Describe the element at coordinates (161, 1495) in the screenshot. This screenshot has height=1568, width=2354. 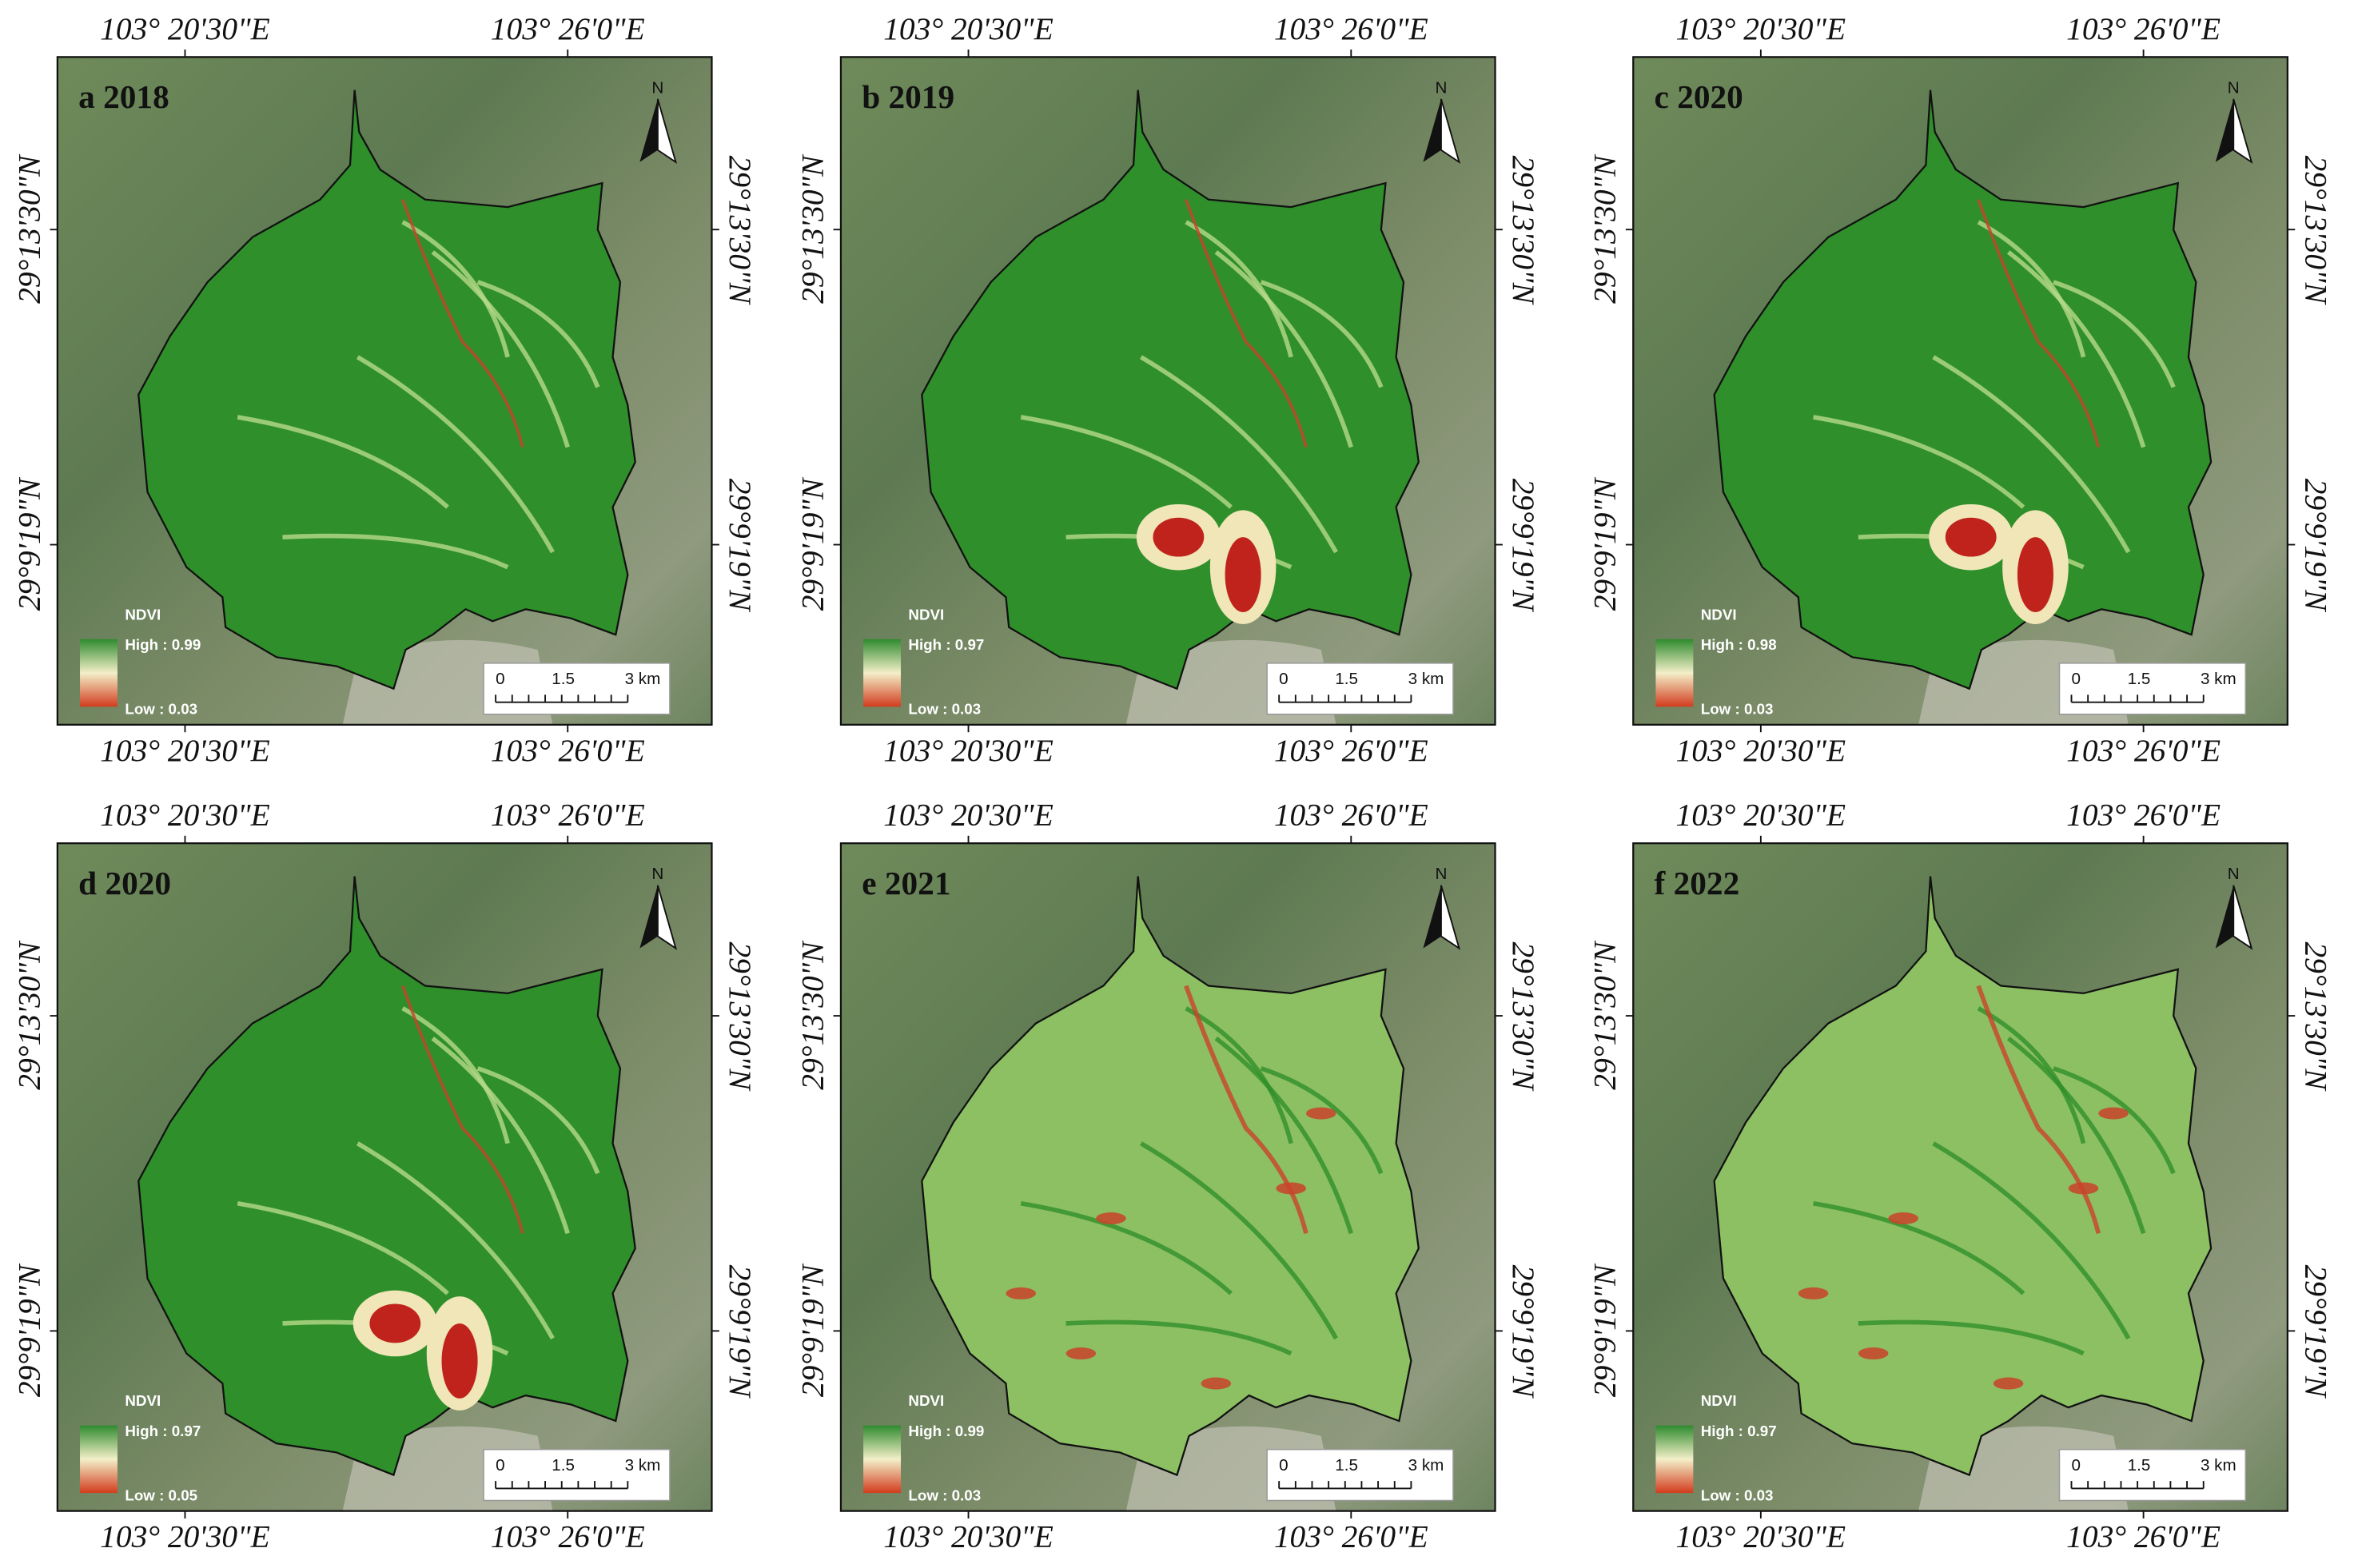
I see `legend-low: Low : 0.05` at that location.